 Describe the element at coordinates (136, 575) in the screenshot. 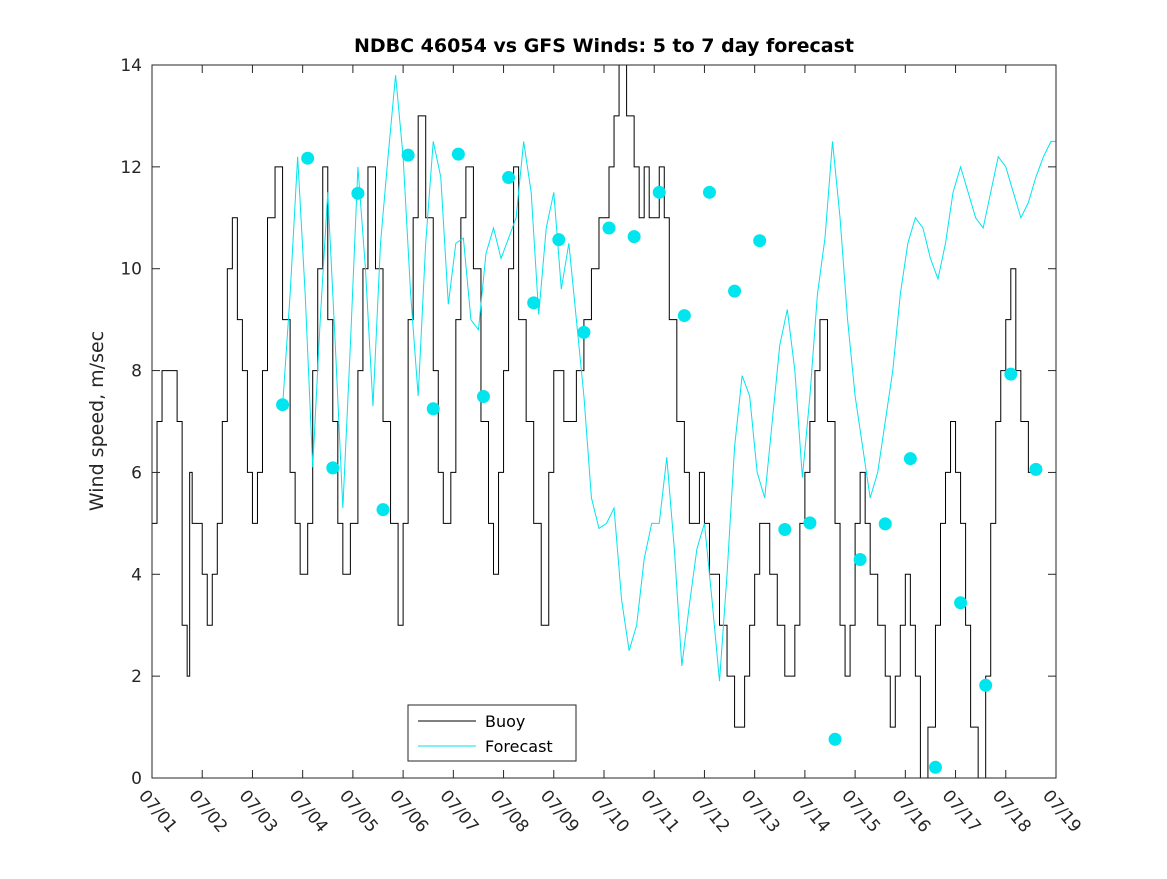

I see `y-tick-label: 4` at that location.